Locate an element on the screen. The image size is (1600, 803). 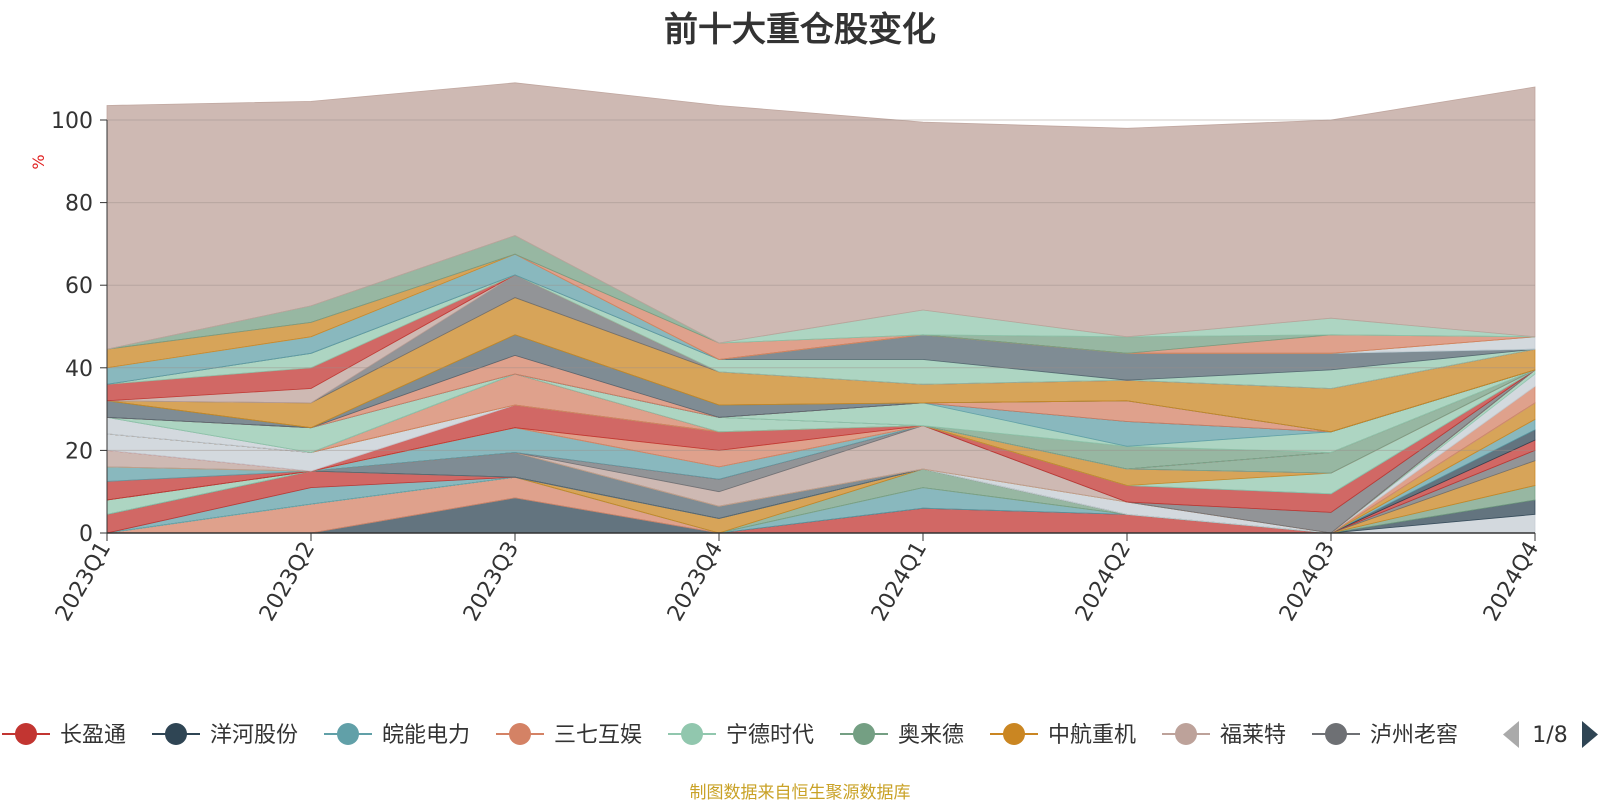
y-tick-label-2: 40 is located at coordinates (79, 369).